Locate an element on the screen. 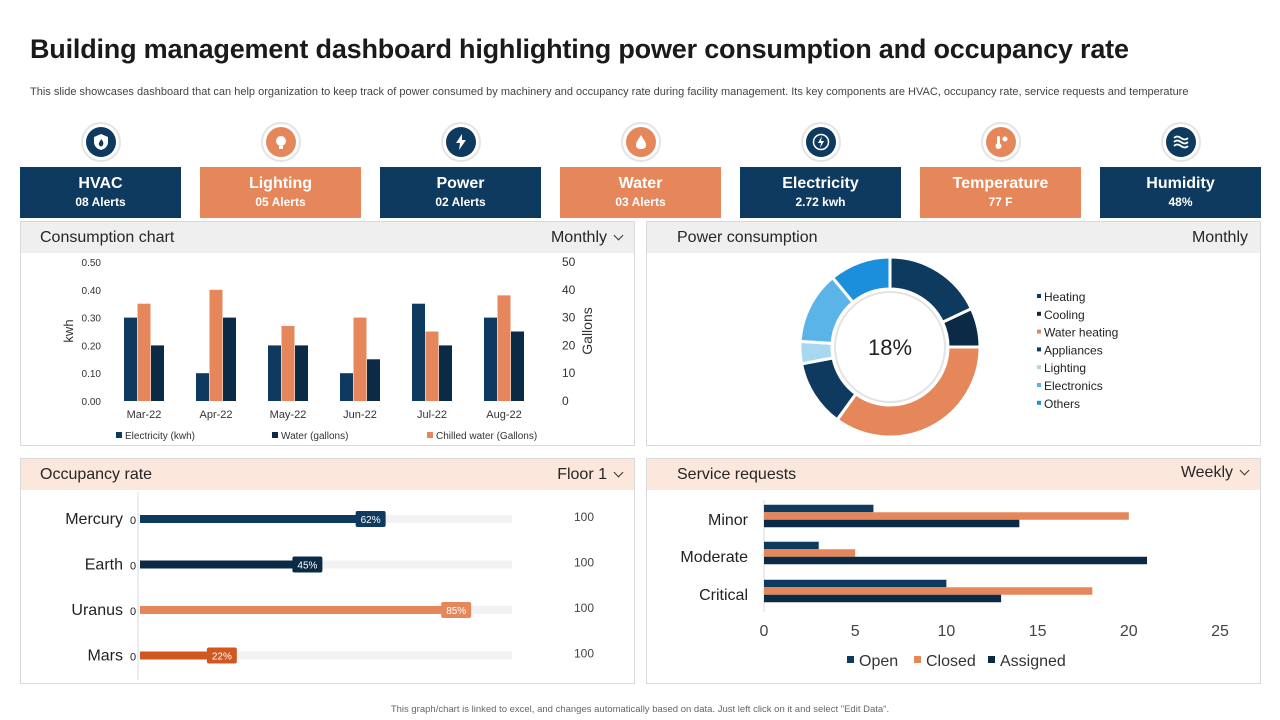 This screenshot has width=1280, height=720. water-drop-icon is located at coordinates (640, 142).